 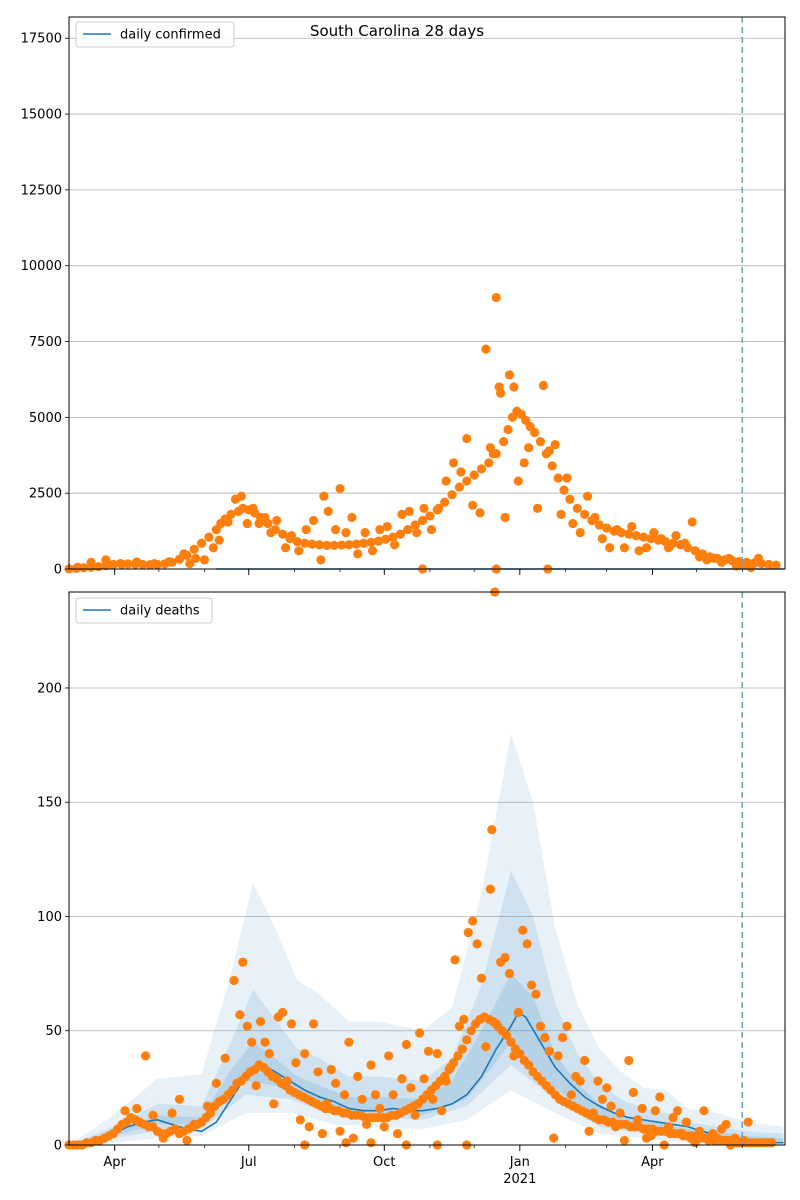 I want to click on x-tick-label: Apr, so click(x=652, y=1162).